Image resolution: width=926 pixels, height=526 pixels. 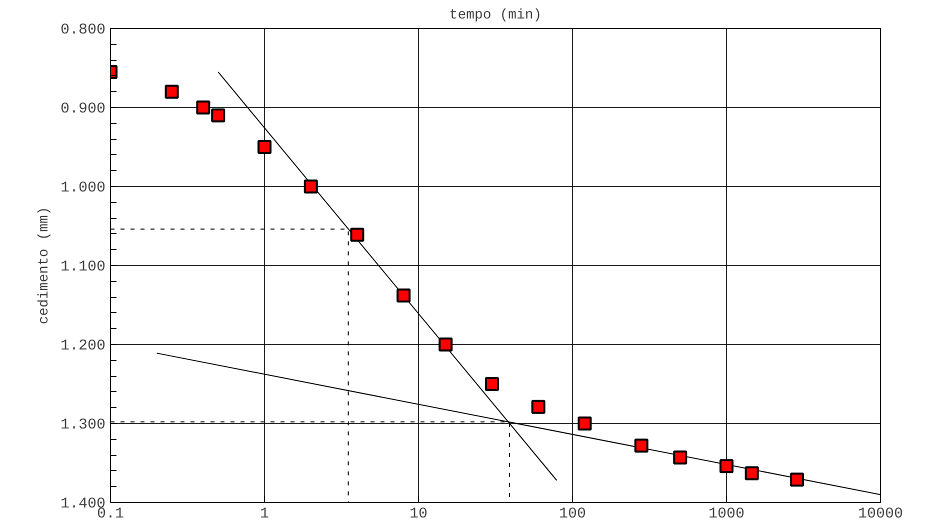 I want to click on y-tick-label: 1.300, so click(x=83, y=425).